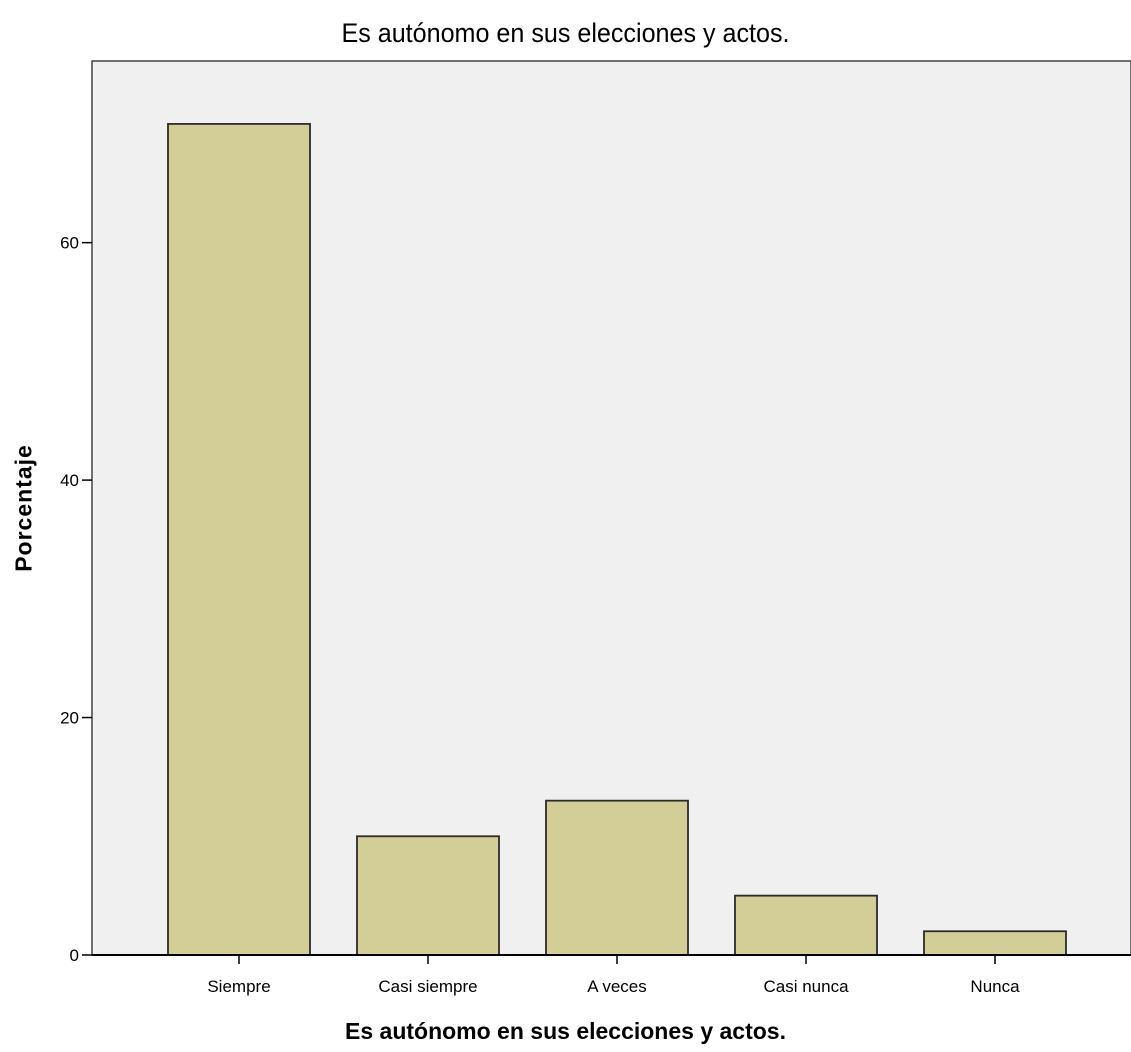 The width and height of the screenshot is (1131, 1052). Describe the element at coordinates (238, 986) in the screenshot. I see `x-tick-label: Siempre` at that location.